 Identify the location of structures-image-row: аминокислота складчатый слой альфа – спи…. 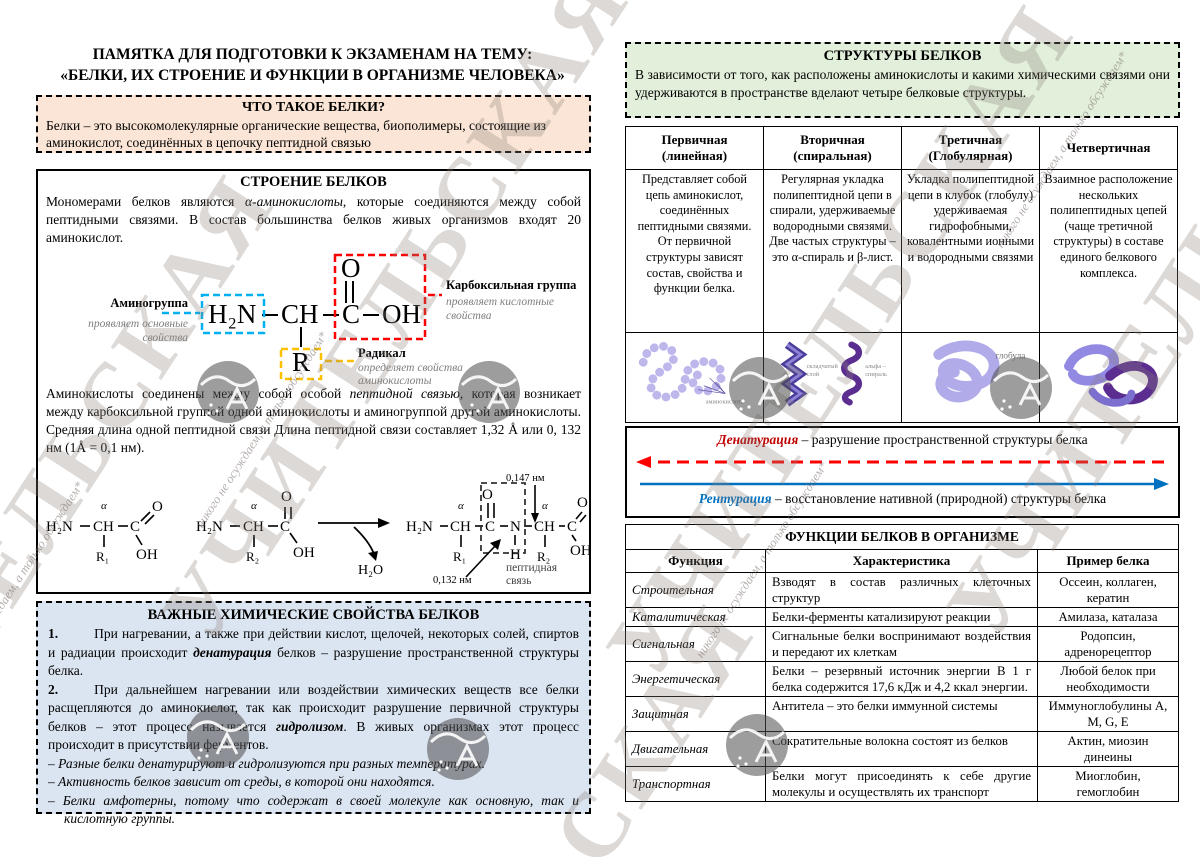
(901, 377).